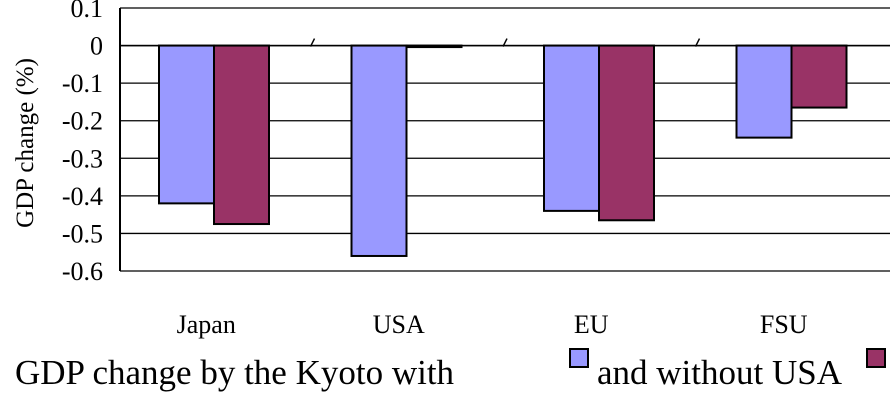 The width and height of the screenshot is (890, 396). What do you see at coordinates (492, 324) in the screenshot?
I see `category-labels: Japan USA EU FSU` at bounding box center [492, 324].